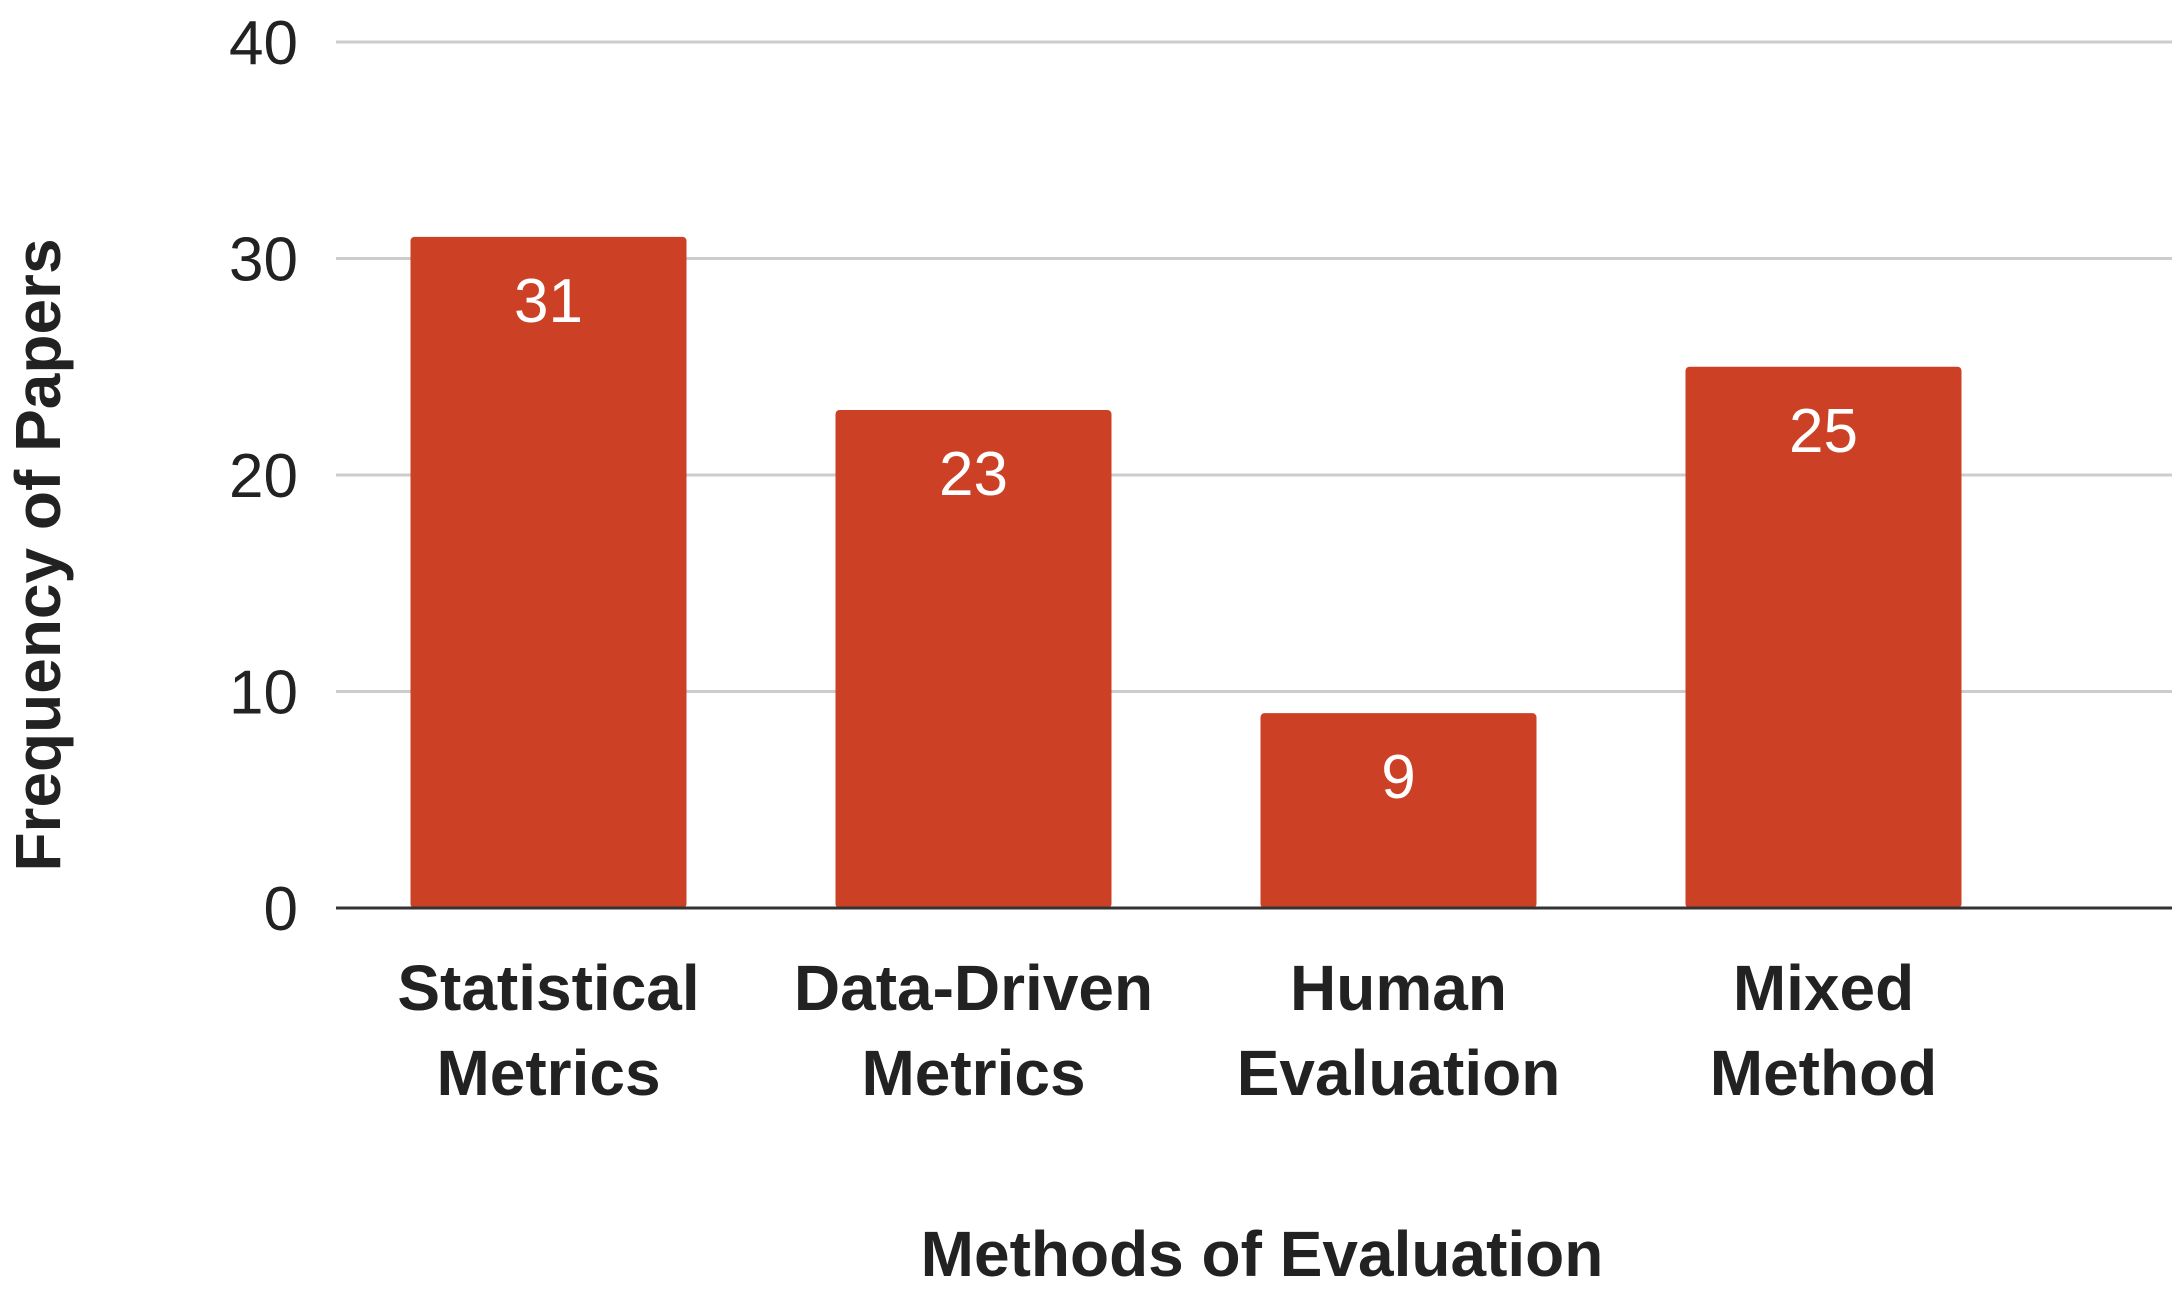 This screenshot has width=2172, height=1294. Describe the element at coordinates (548, 988) in the screenshot. I see `x-category-label-0-line-0: Statistical` at that location.